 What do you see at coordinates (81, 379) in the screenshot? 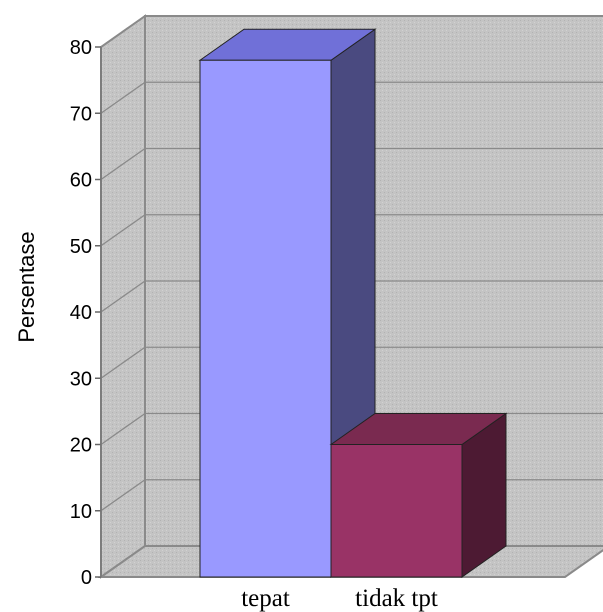
I see `y-tick-label: 30` at bounding box center [81, 379].